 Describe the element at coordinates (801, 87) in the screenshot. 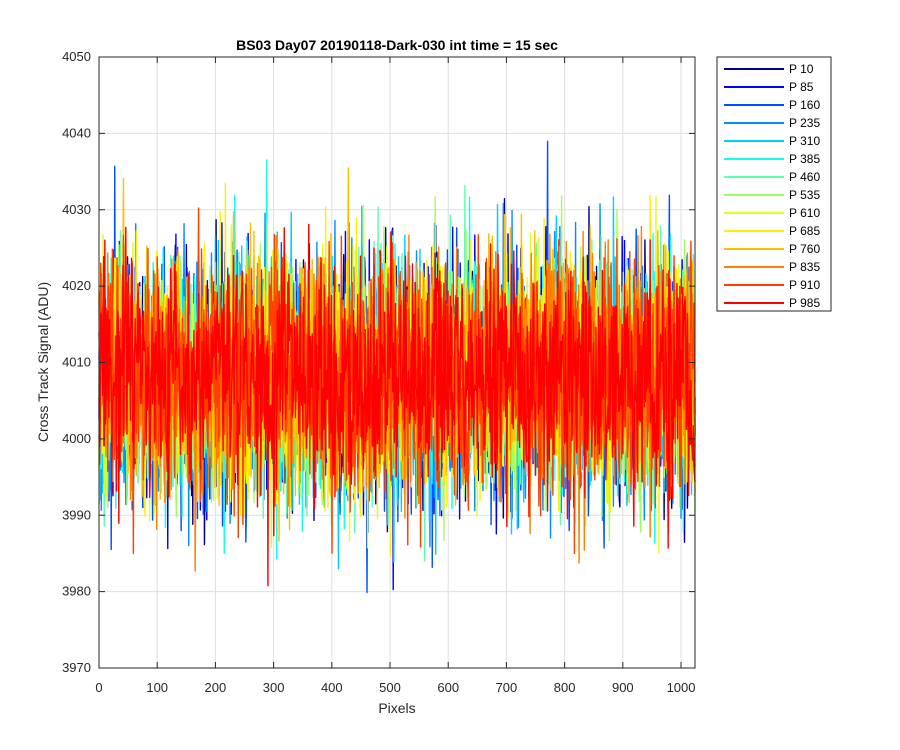

I see `legend-label: P 85` at that location.